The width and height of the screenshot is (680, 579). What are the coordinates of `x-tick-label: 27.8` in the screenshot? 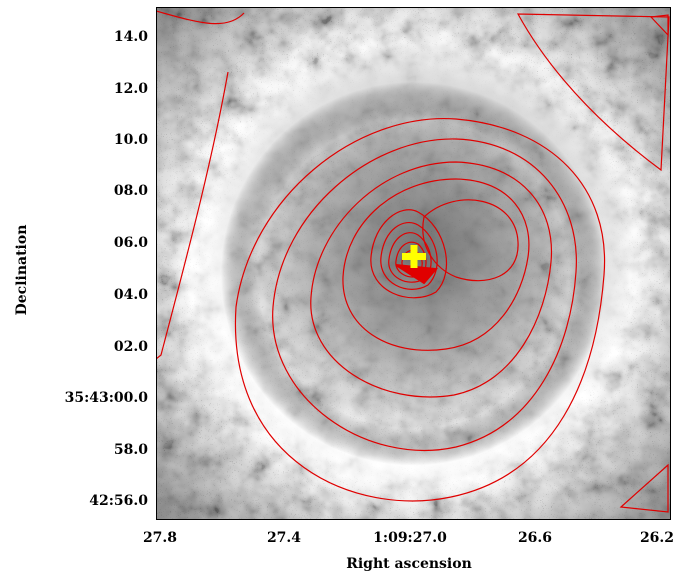 It's located at (160, 538).